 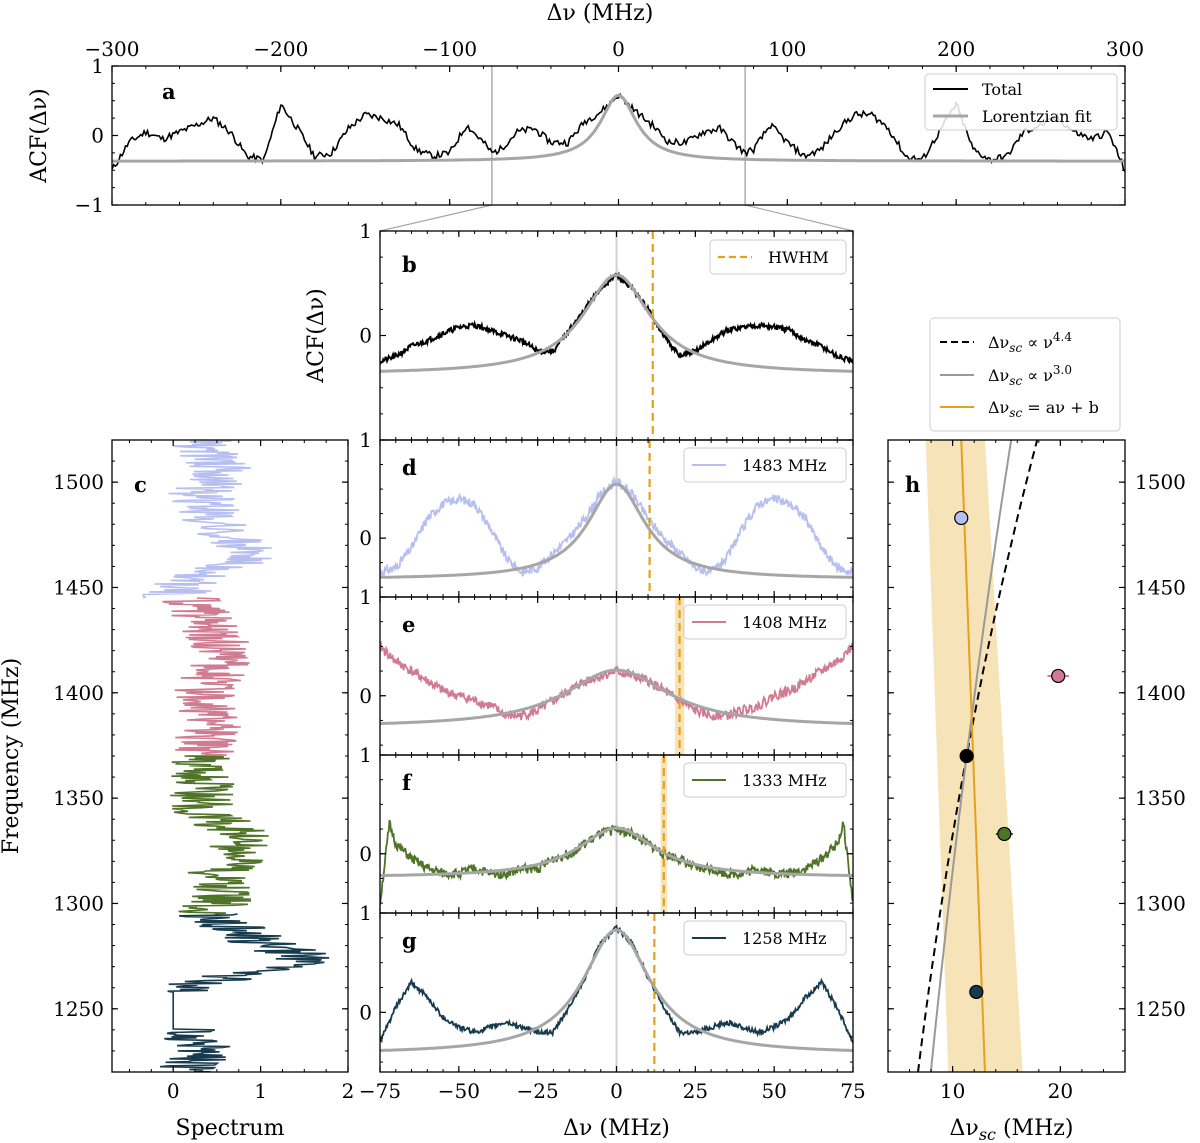 What do you see at coordinates (1125, 49) in the screenshot?
I see `x-tick-label: 300` at bounding box center [1125, 49].